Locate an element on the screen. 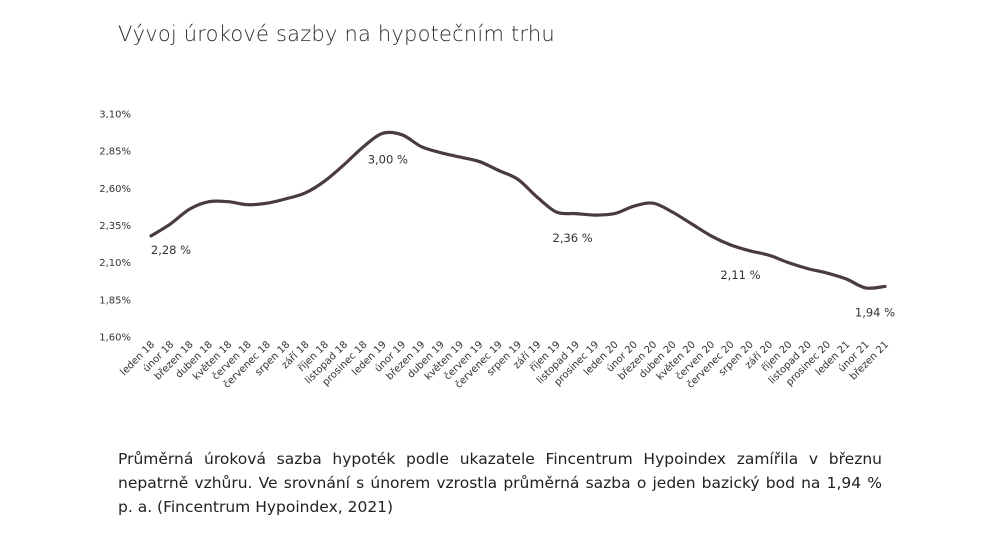  data-label: 1,94 % is located at coordinates (875, 312).